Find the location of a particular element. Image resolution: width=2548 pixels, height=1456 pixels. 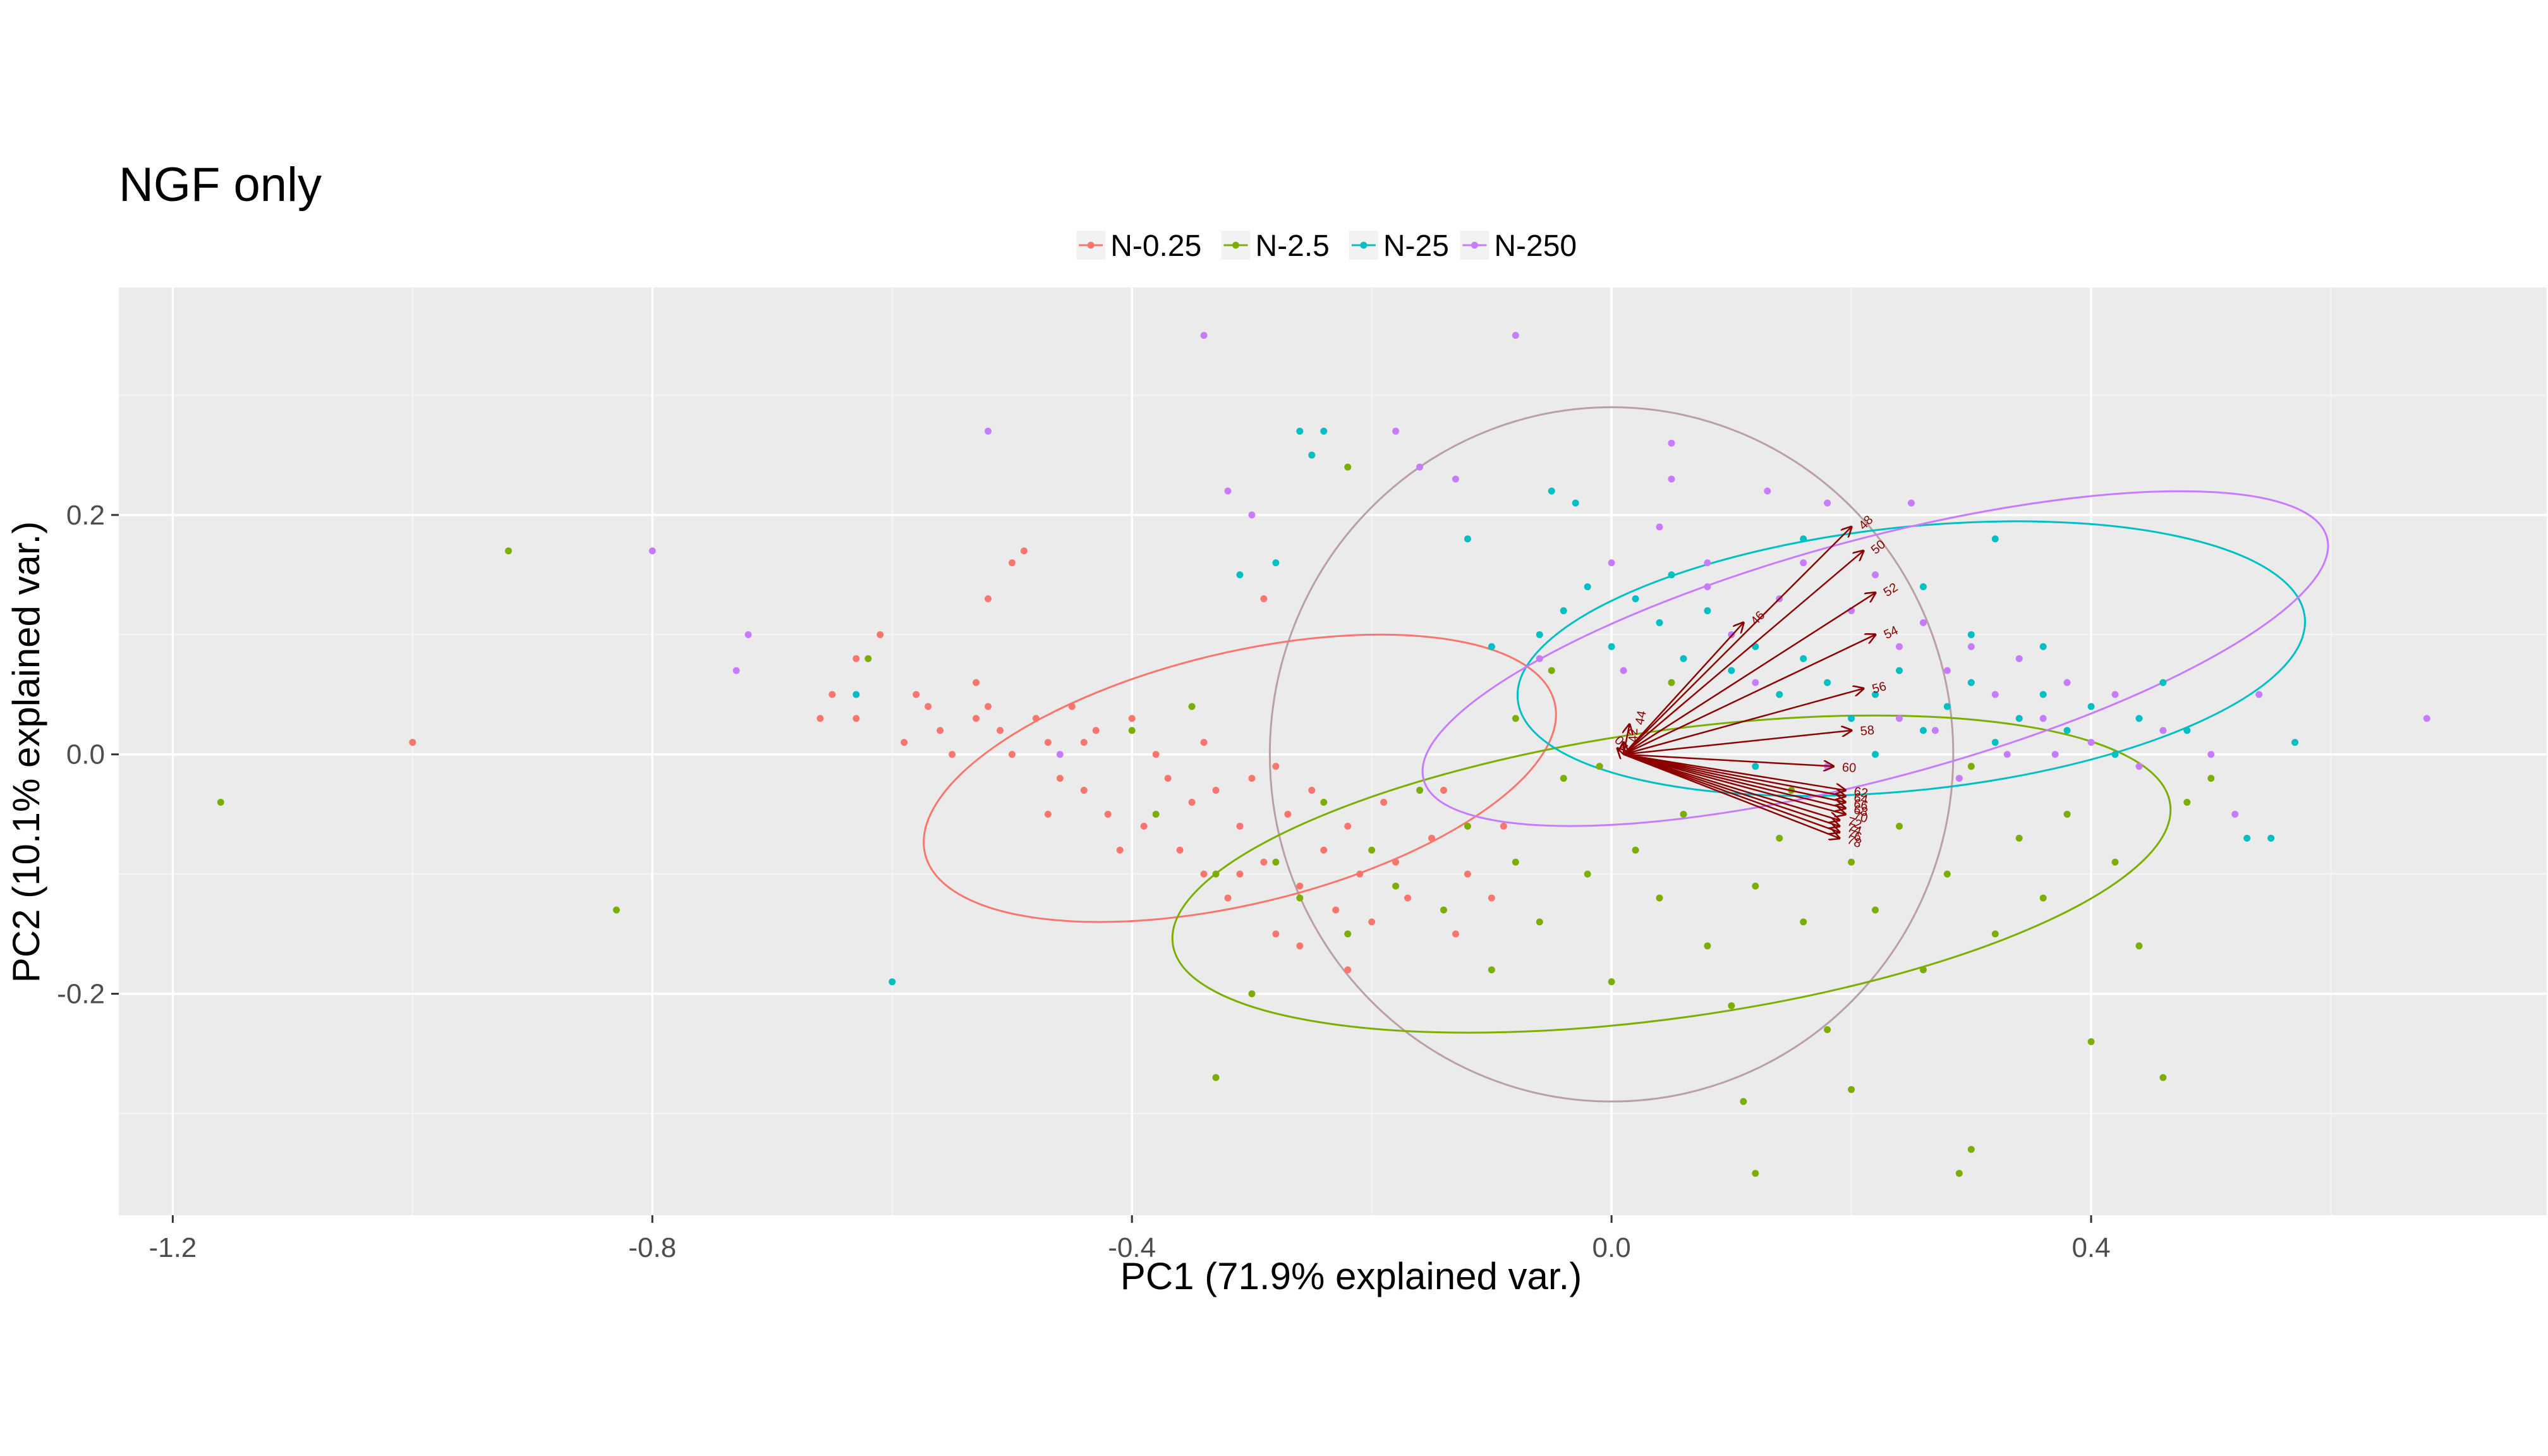

y-tick-label: 0.0 is located at coordinates (85, 754).